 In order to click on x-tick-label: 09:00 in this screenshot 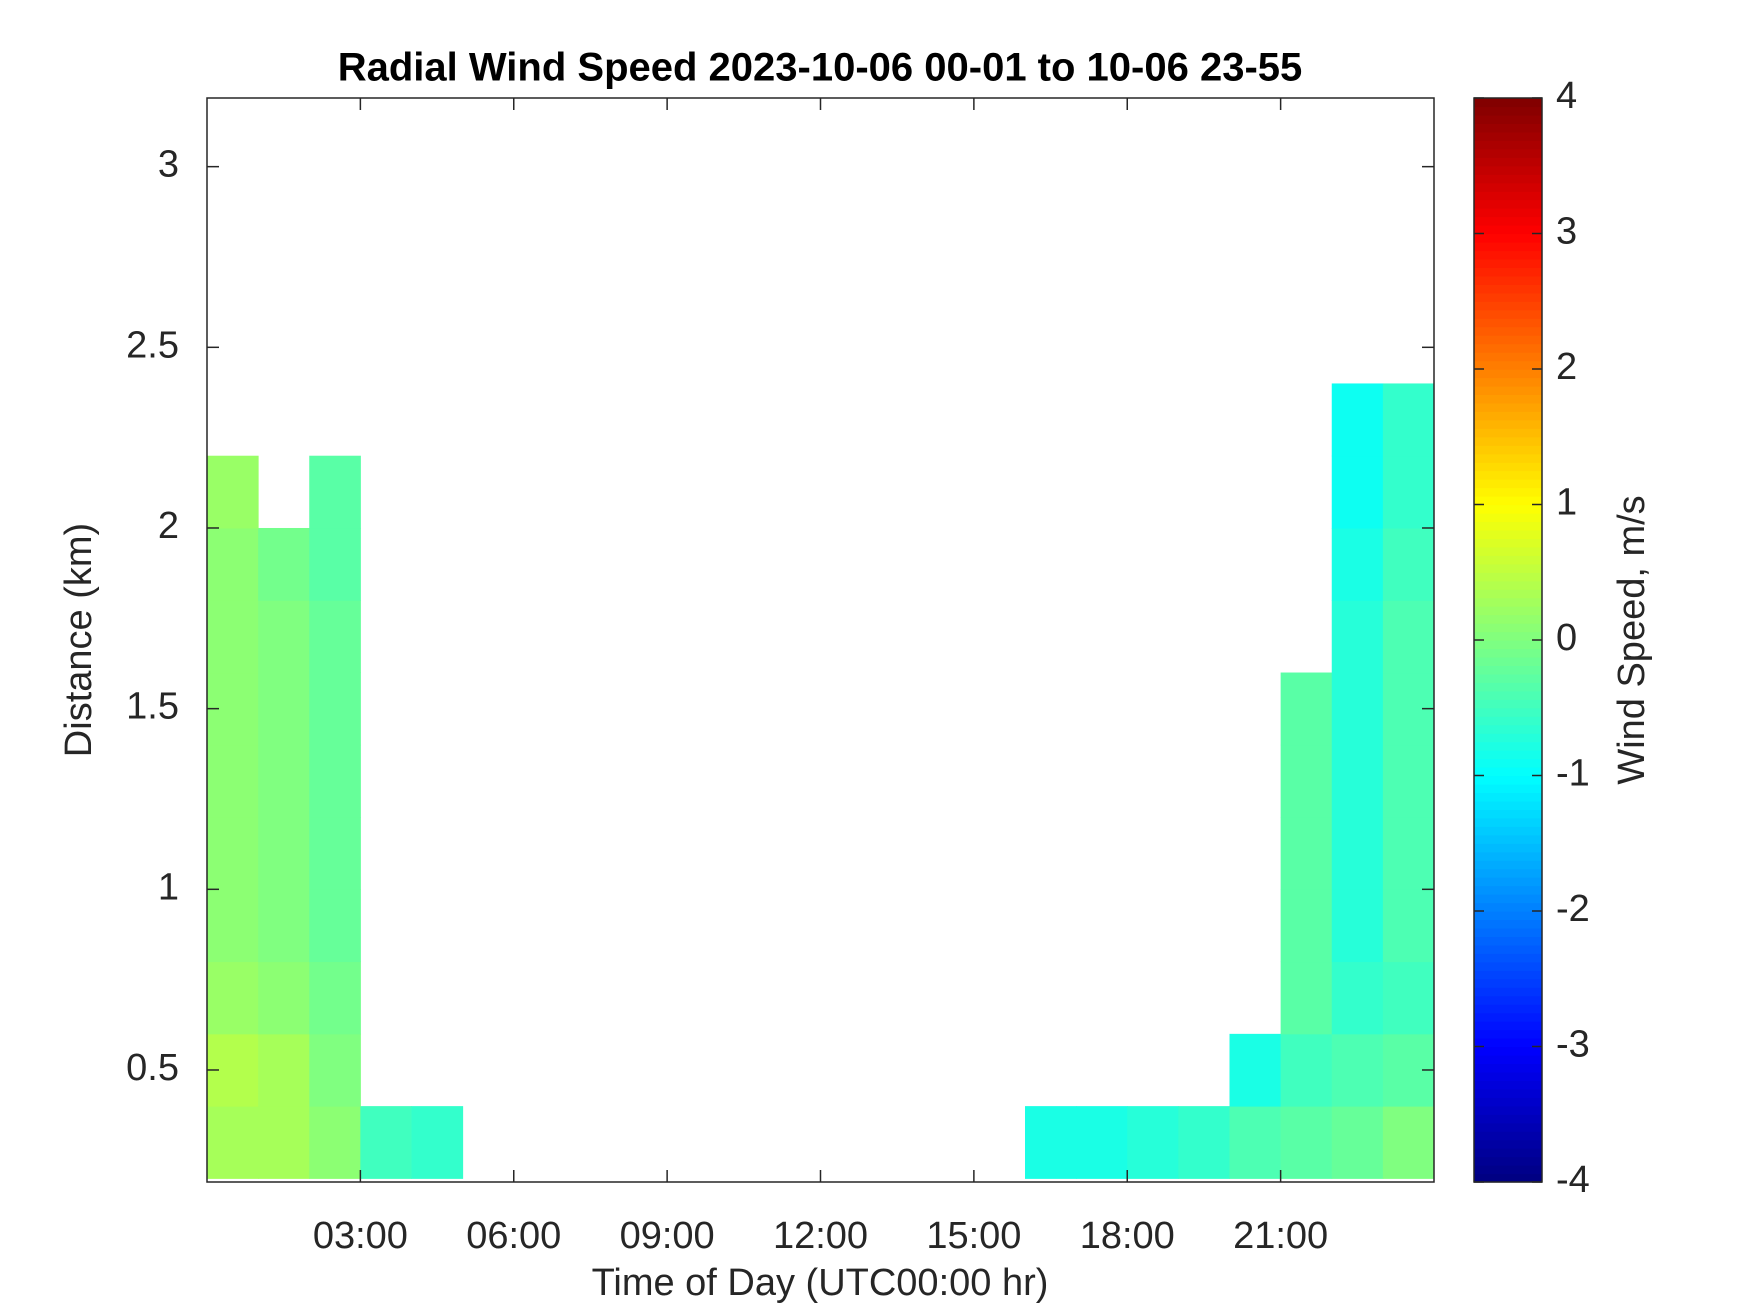, I will do `click(667, 1236)`.